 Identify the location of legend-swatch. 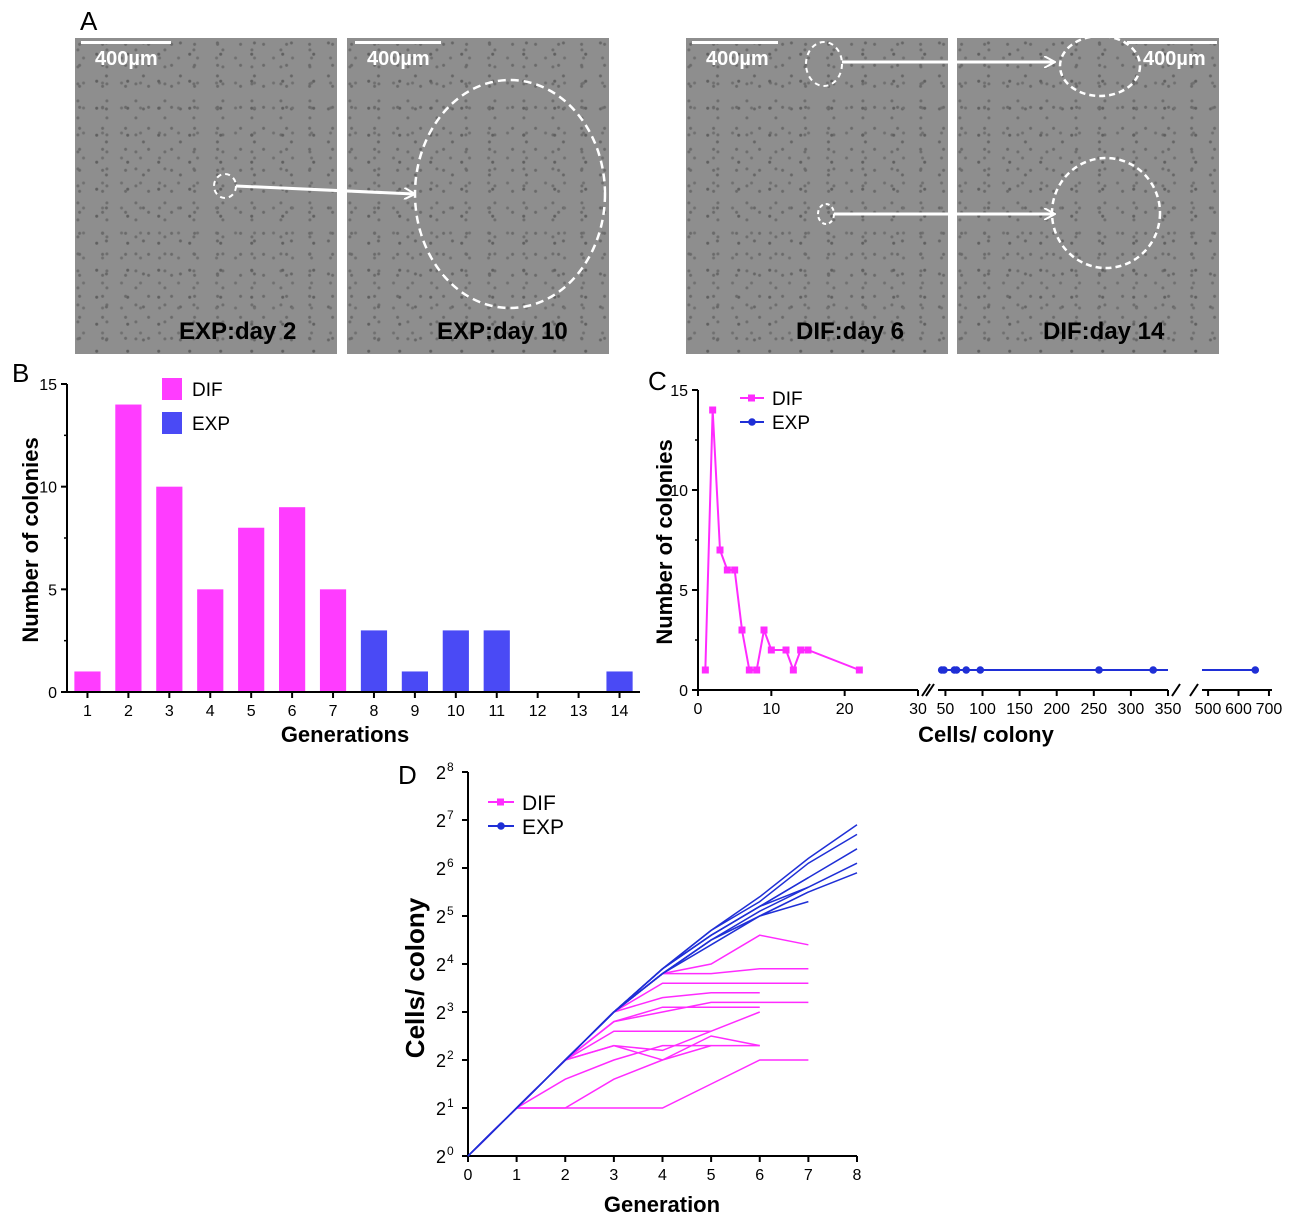
(172, 423).